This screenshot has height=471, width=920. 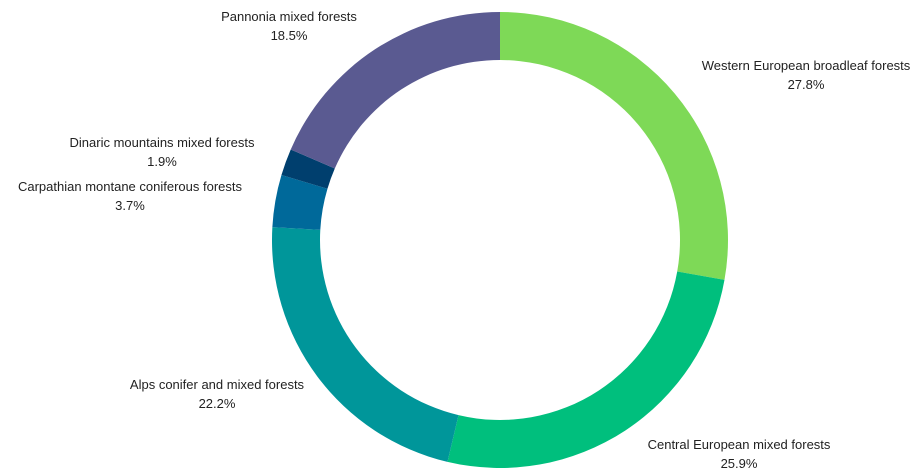 I want to click on slice-label-name-2: Alps conifer and mixed forests, so click(x=217, y=384).